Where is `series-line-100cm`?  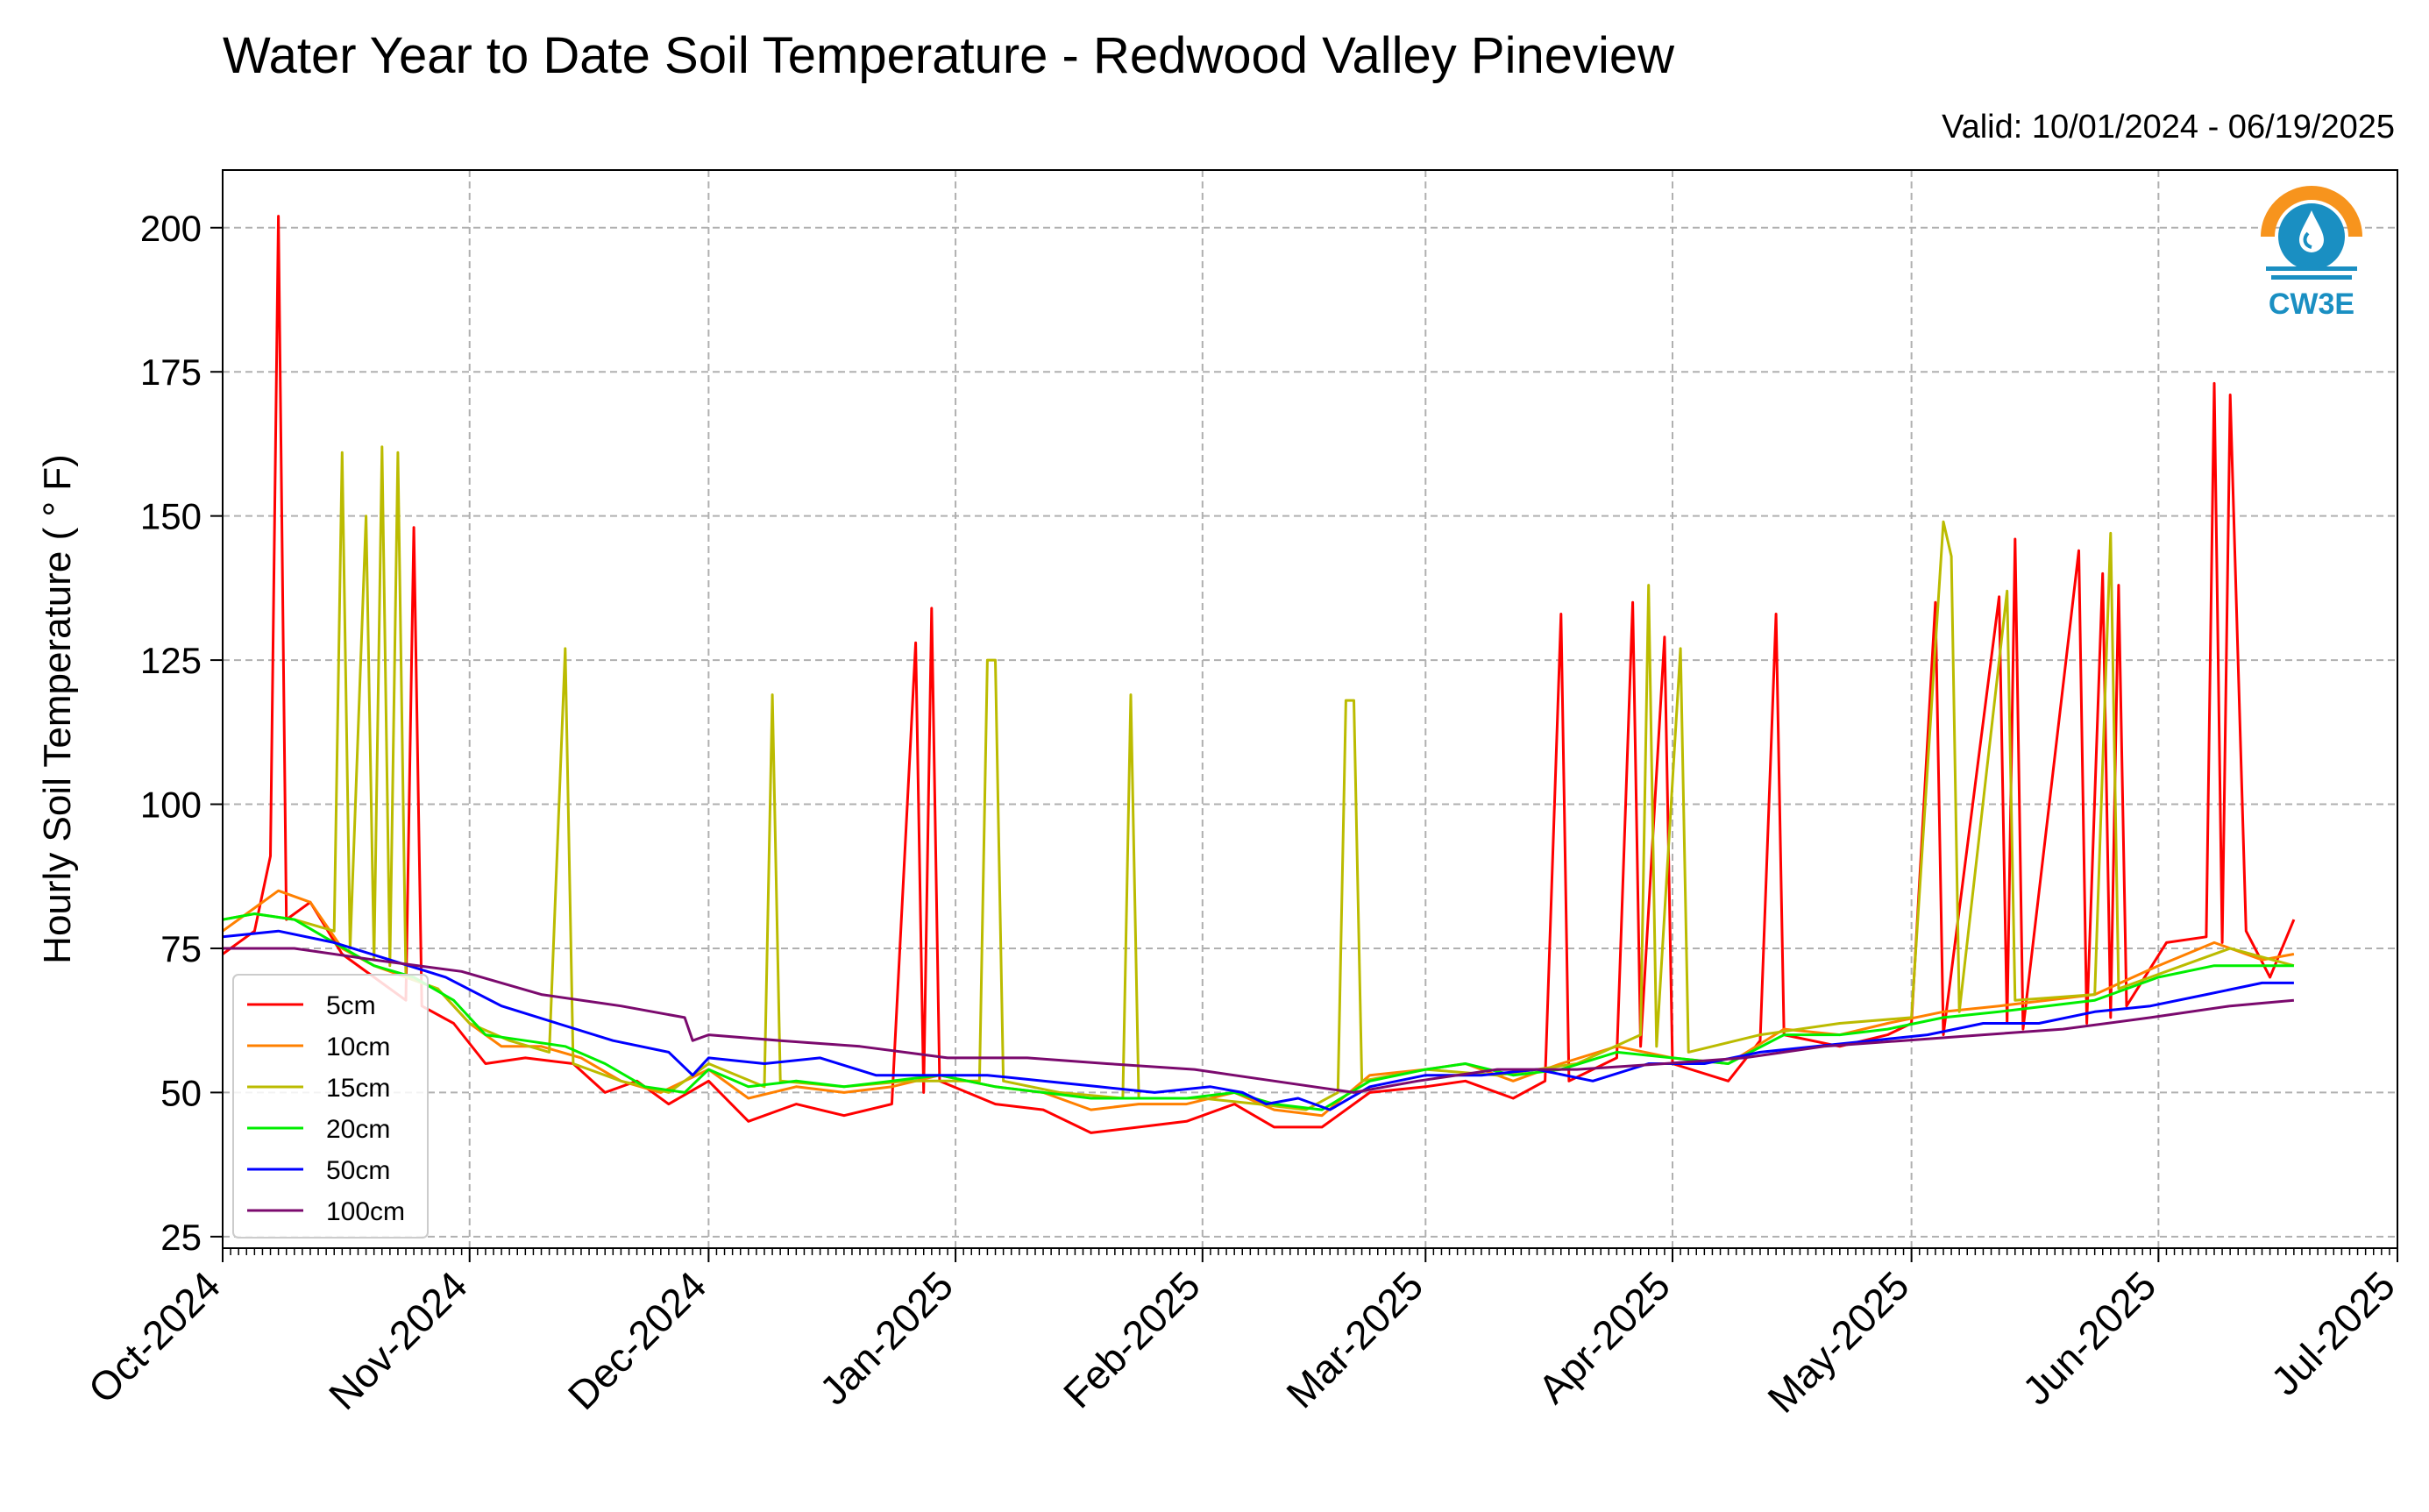 series-line-100cm is located at coordinates (1259, 1020).